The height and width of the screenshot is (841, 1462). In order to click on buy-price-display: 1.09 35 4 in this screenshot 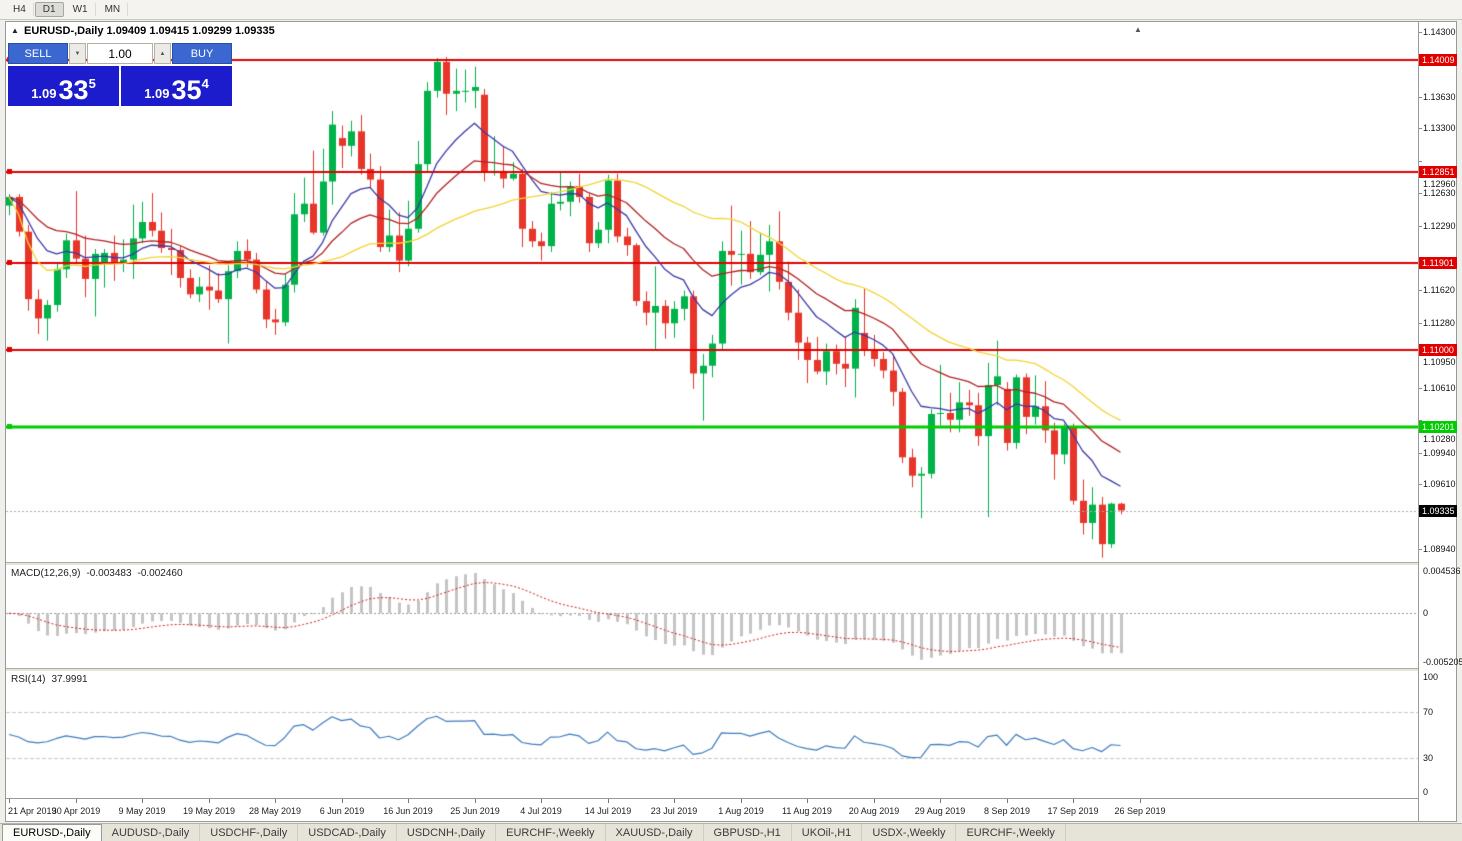, I will do `click(176, 86)`.